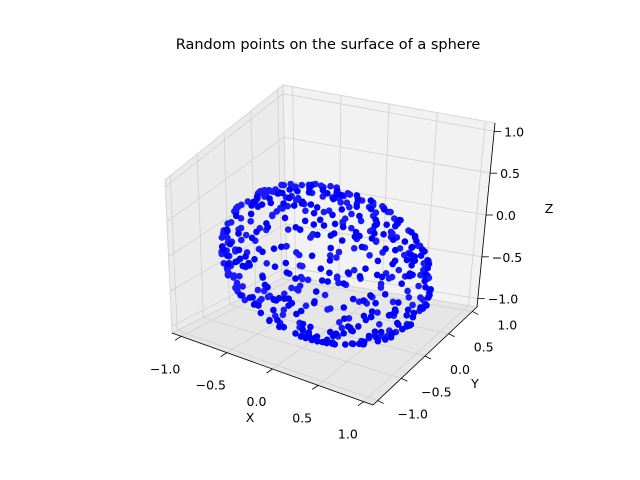 The image size is (640, 480). What do you see at coordinates (225, 179) in the screenshot?
I see `grid-line-z-left` at bounding box center [225, 179].